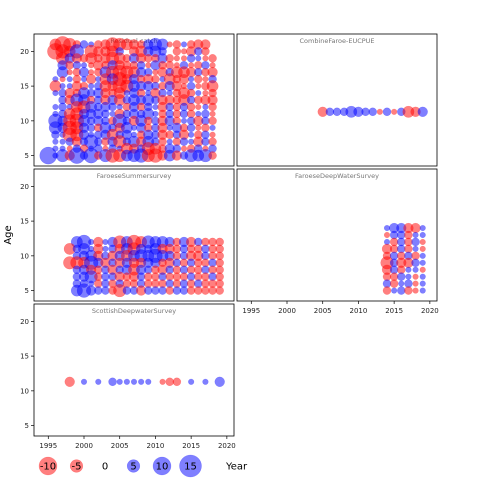 The height and width of the screenshot is (480, 480). Describe the element at coordinates (48, 446) in the screenshot. I see `x-tick-label: 1995` at that location.